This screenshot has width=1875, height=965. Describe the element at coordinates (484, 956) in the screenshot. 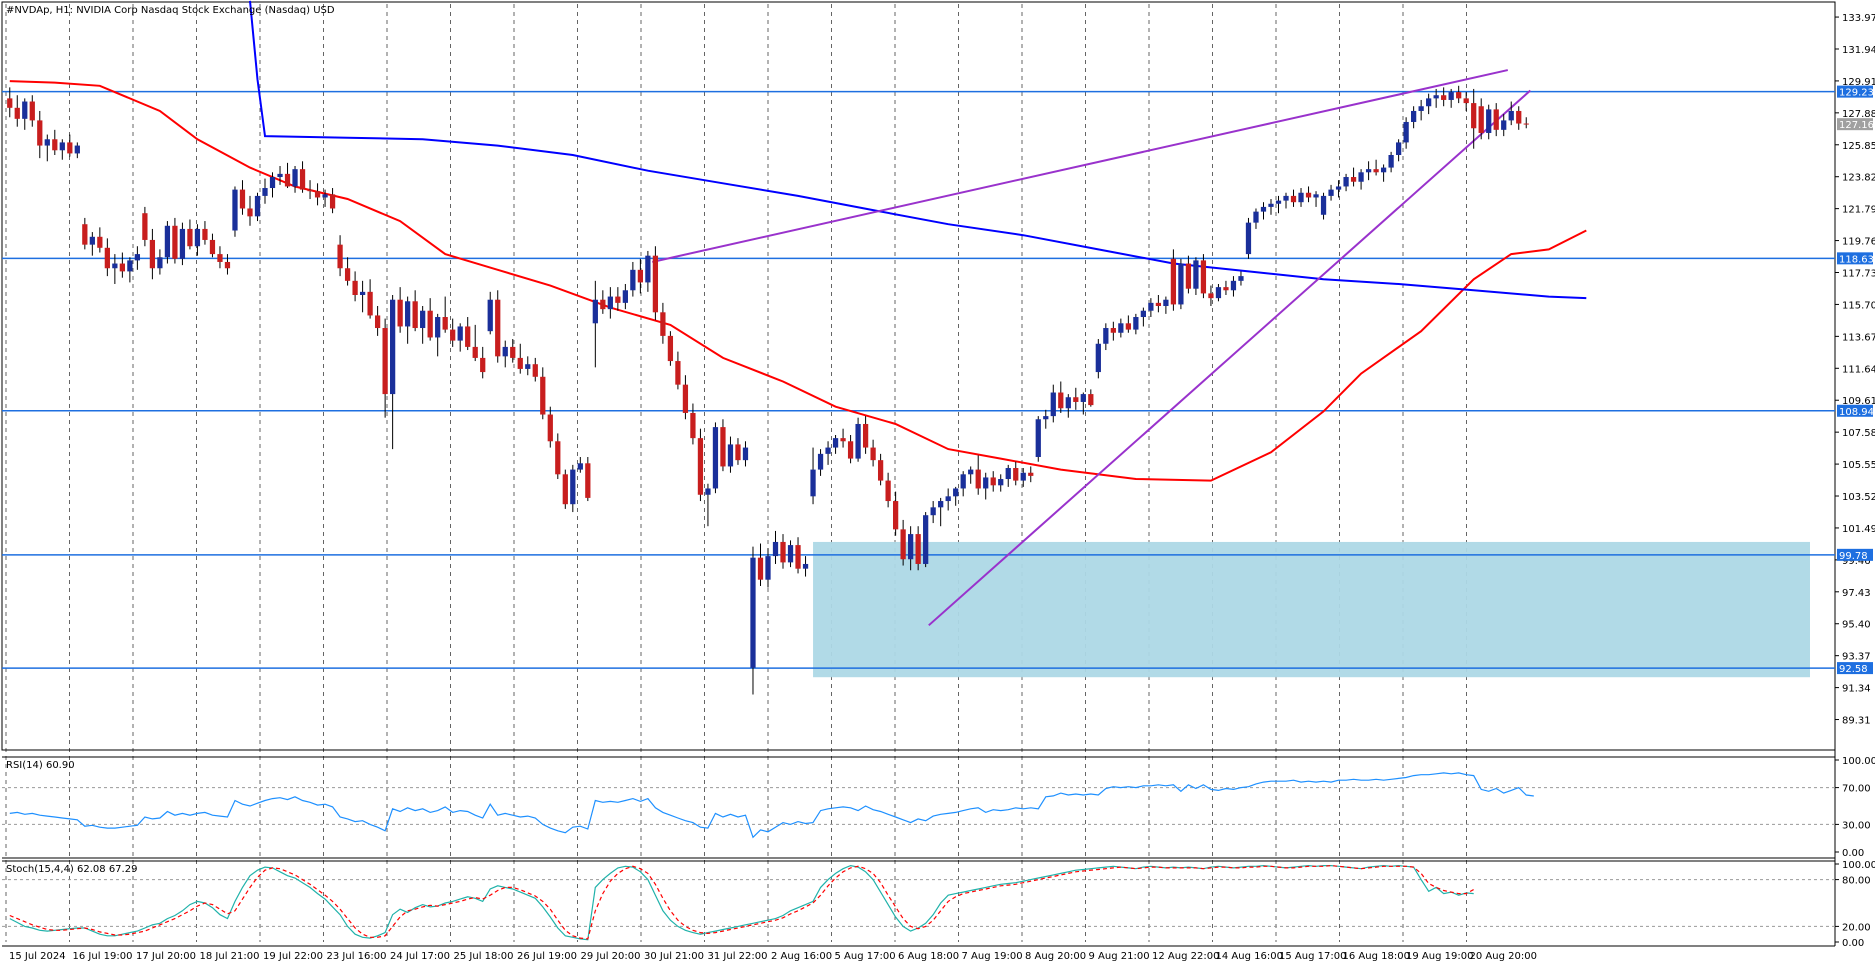

I see `time-label: 25 Jul 18:00` at that location.